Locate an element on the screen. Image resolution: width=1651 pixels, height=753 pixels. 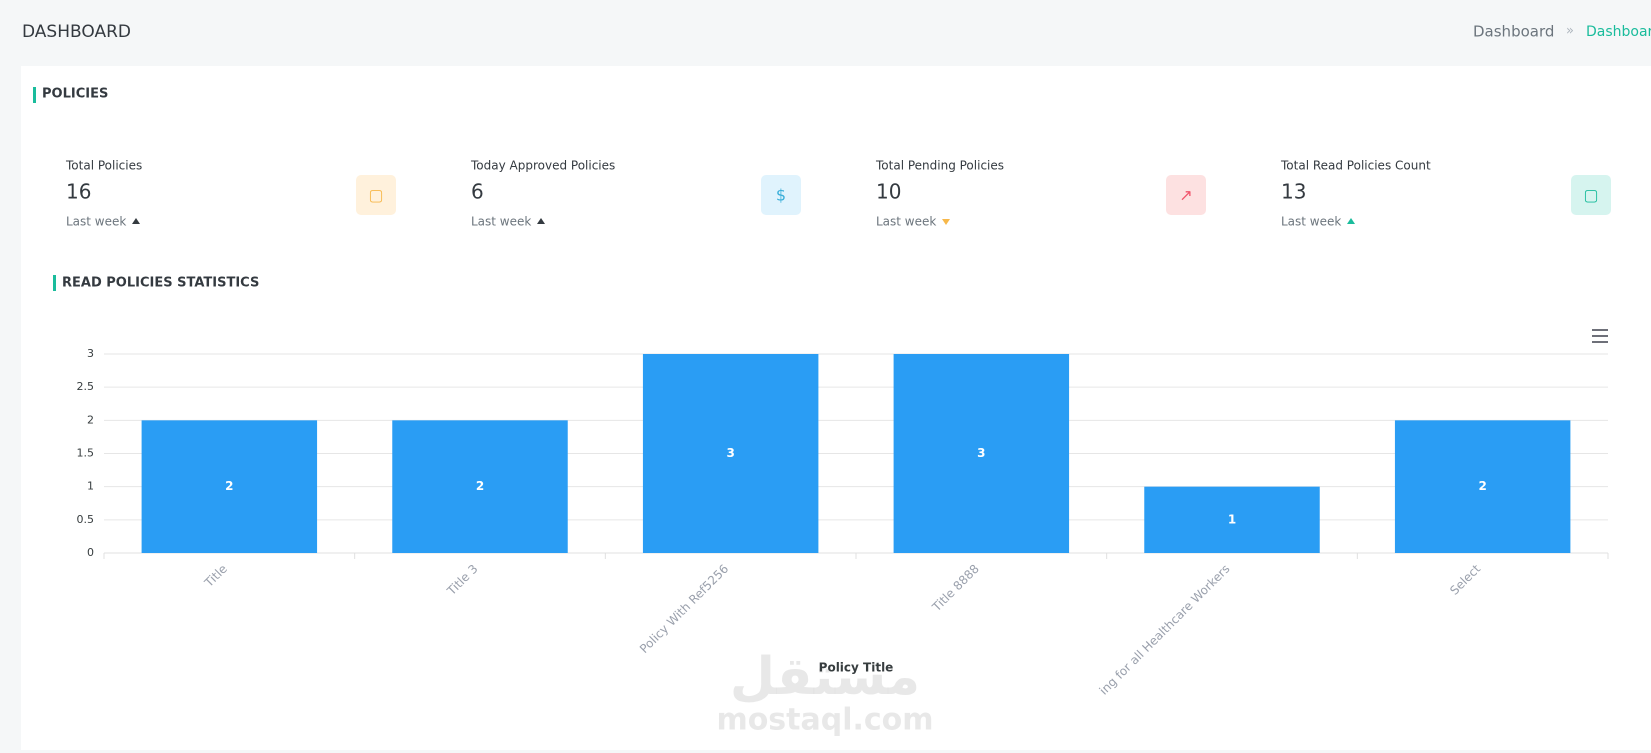
card-label: Total Read Policies Count is located at coordinates (1355, 166).